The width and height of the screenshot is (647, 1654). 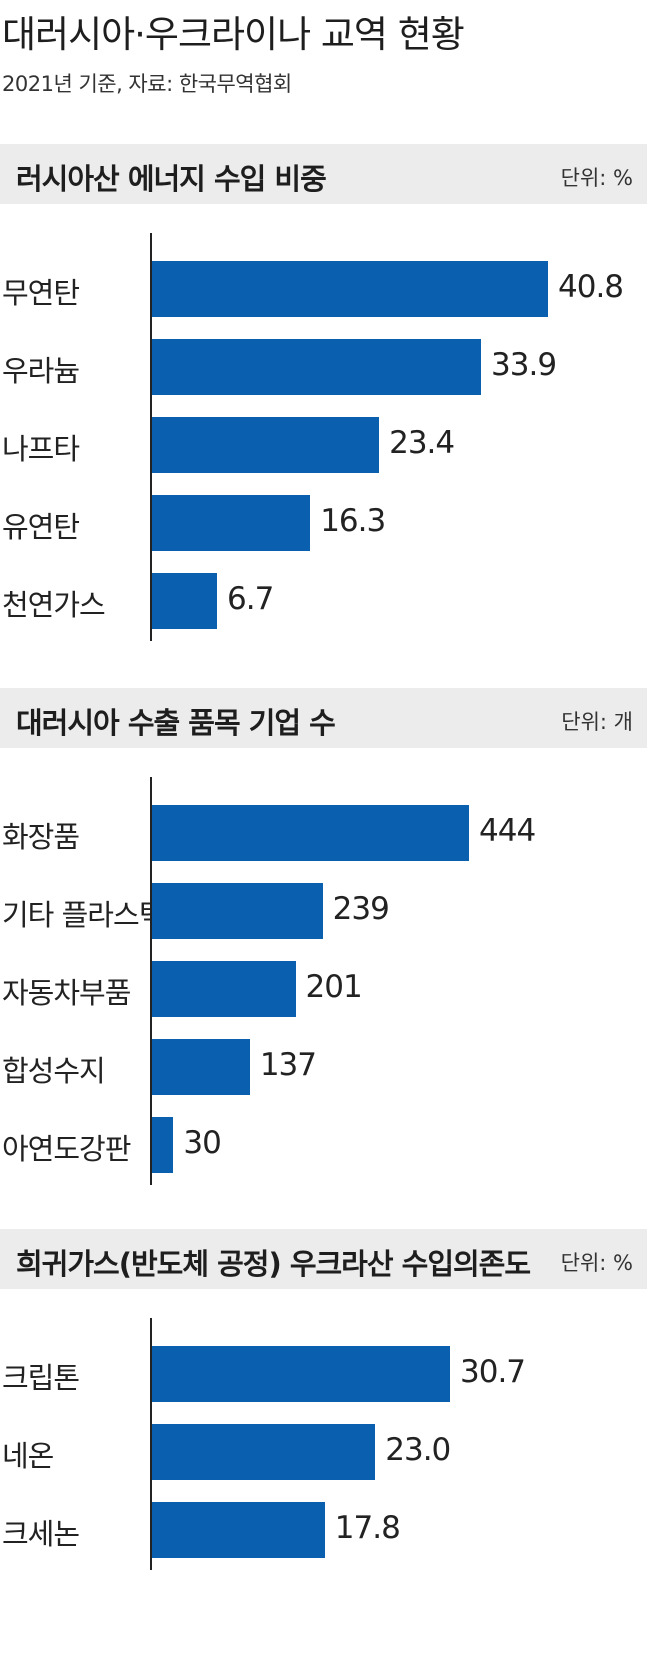 I want to click on chart-title: 희귀가스(반도체 공정) 우크라산 수입의존도, so click(x=273, y=1264).